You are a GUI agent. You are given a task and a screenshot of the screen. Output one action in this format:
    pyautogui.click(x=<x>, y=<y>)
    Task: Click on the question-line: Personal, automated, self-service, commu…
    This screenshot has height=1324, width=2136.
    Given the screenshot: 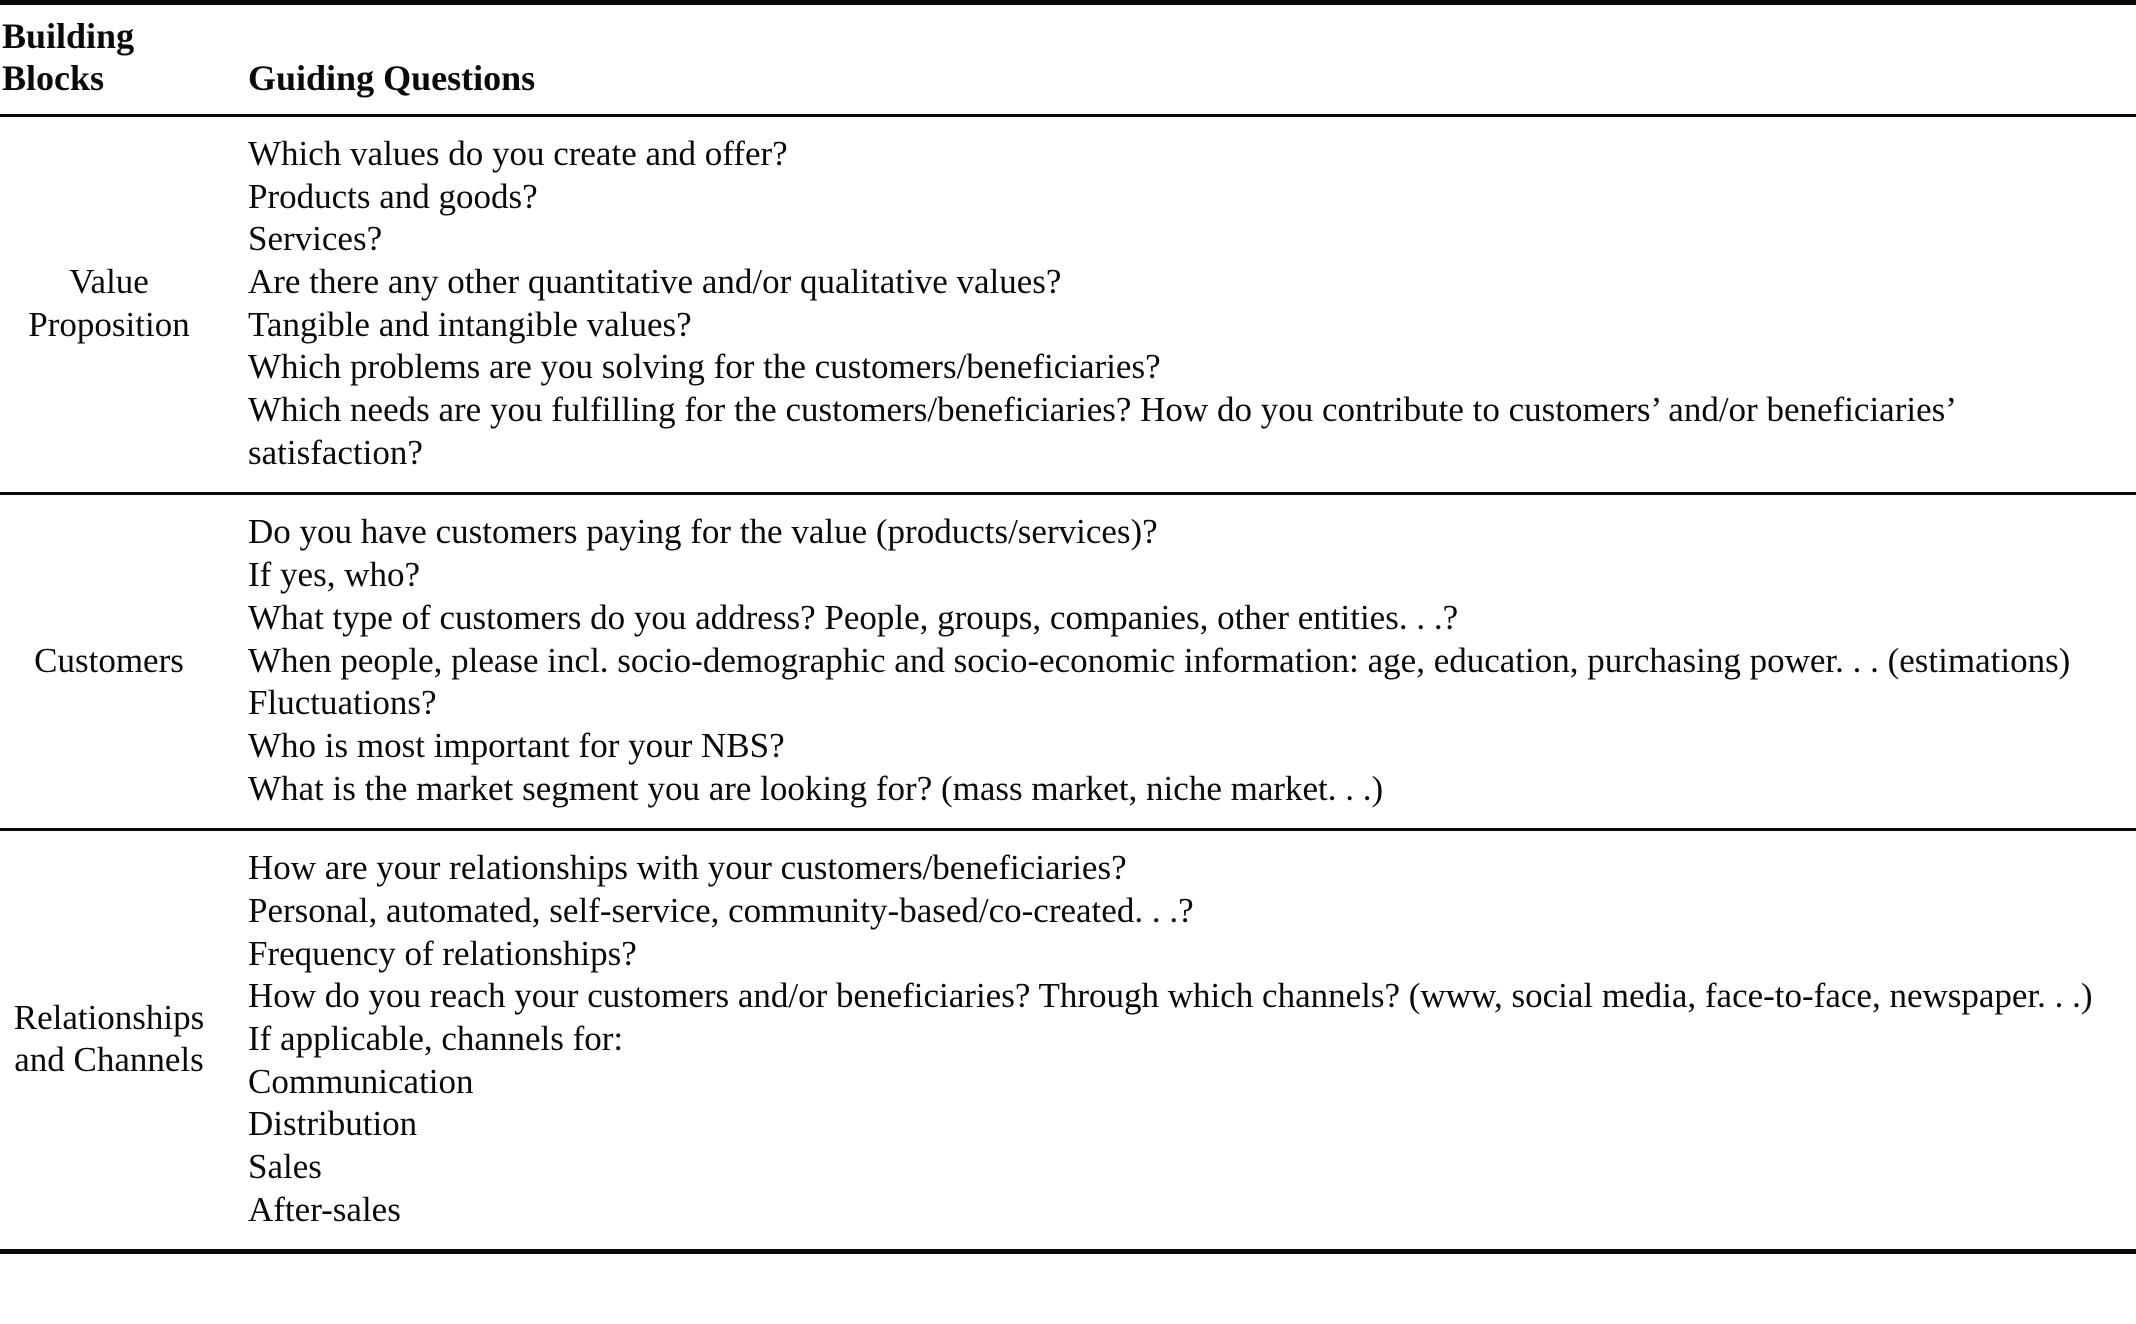 What is the action you would take?
    pyautogui.click(x=721, y=910)
    